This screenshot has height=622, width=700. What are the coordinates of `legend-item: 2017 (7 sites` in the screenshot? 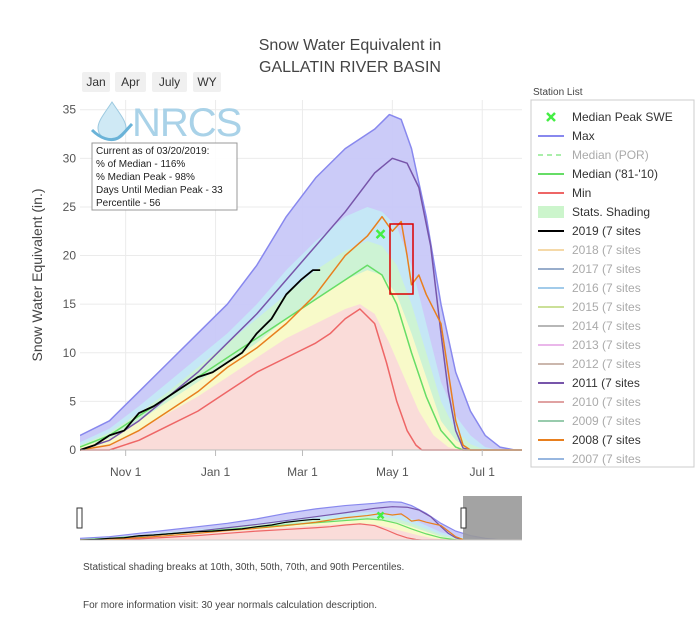 It's located at (589, 269).